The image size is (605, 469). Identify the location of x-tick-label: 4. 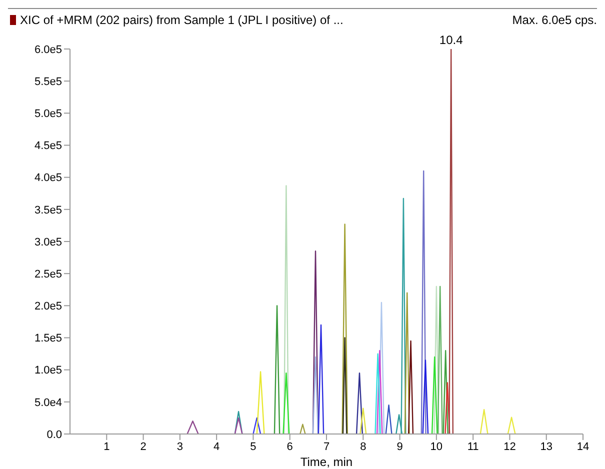
(217, 446).